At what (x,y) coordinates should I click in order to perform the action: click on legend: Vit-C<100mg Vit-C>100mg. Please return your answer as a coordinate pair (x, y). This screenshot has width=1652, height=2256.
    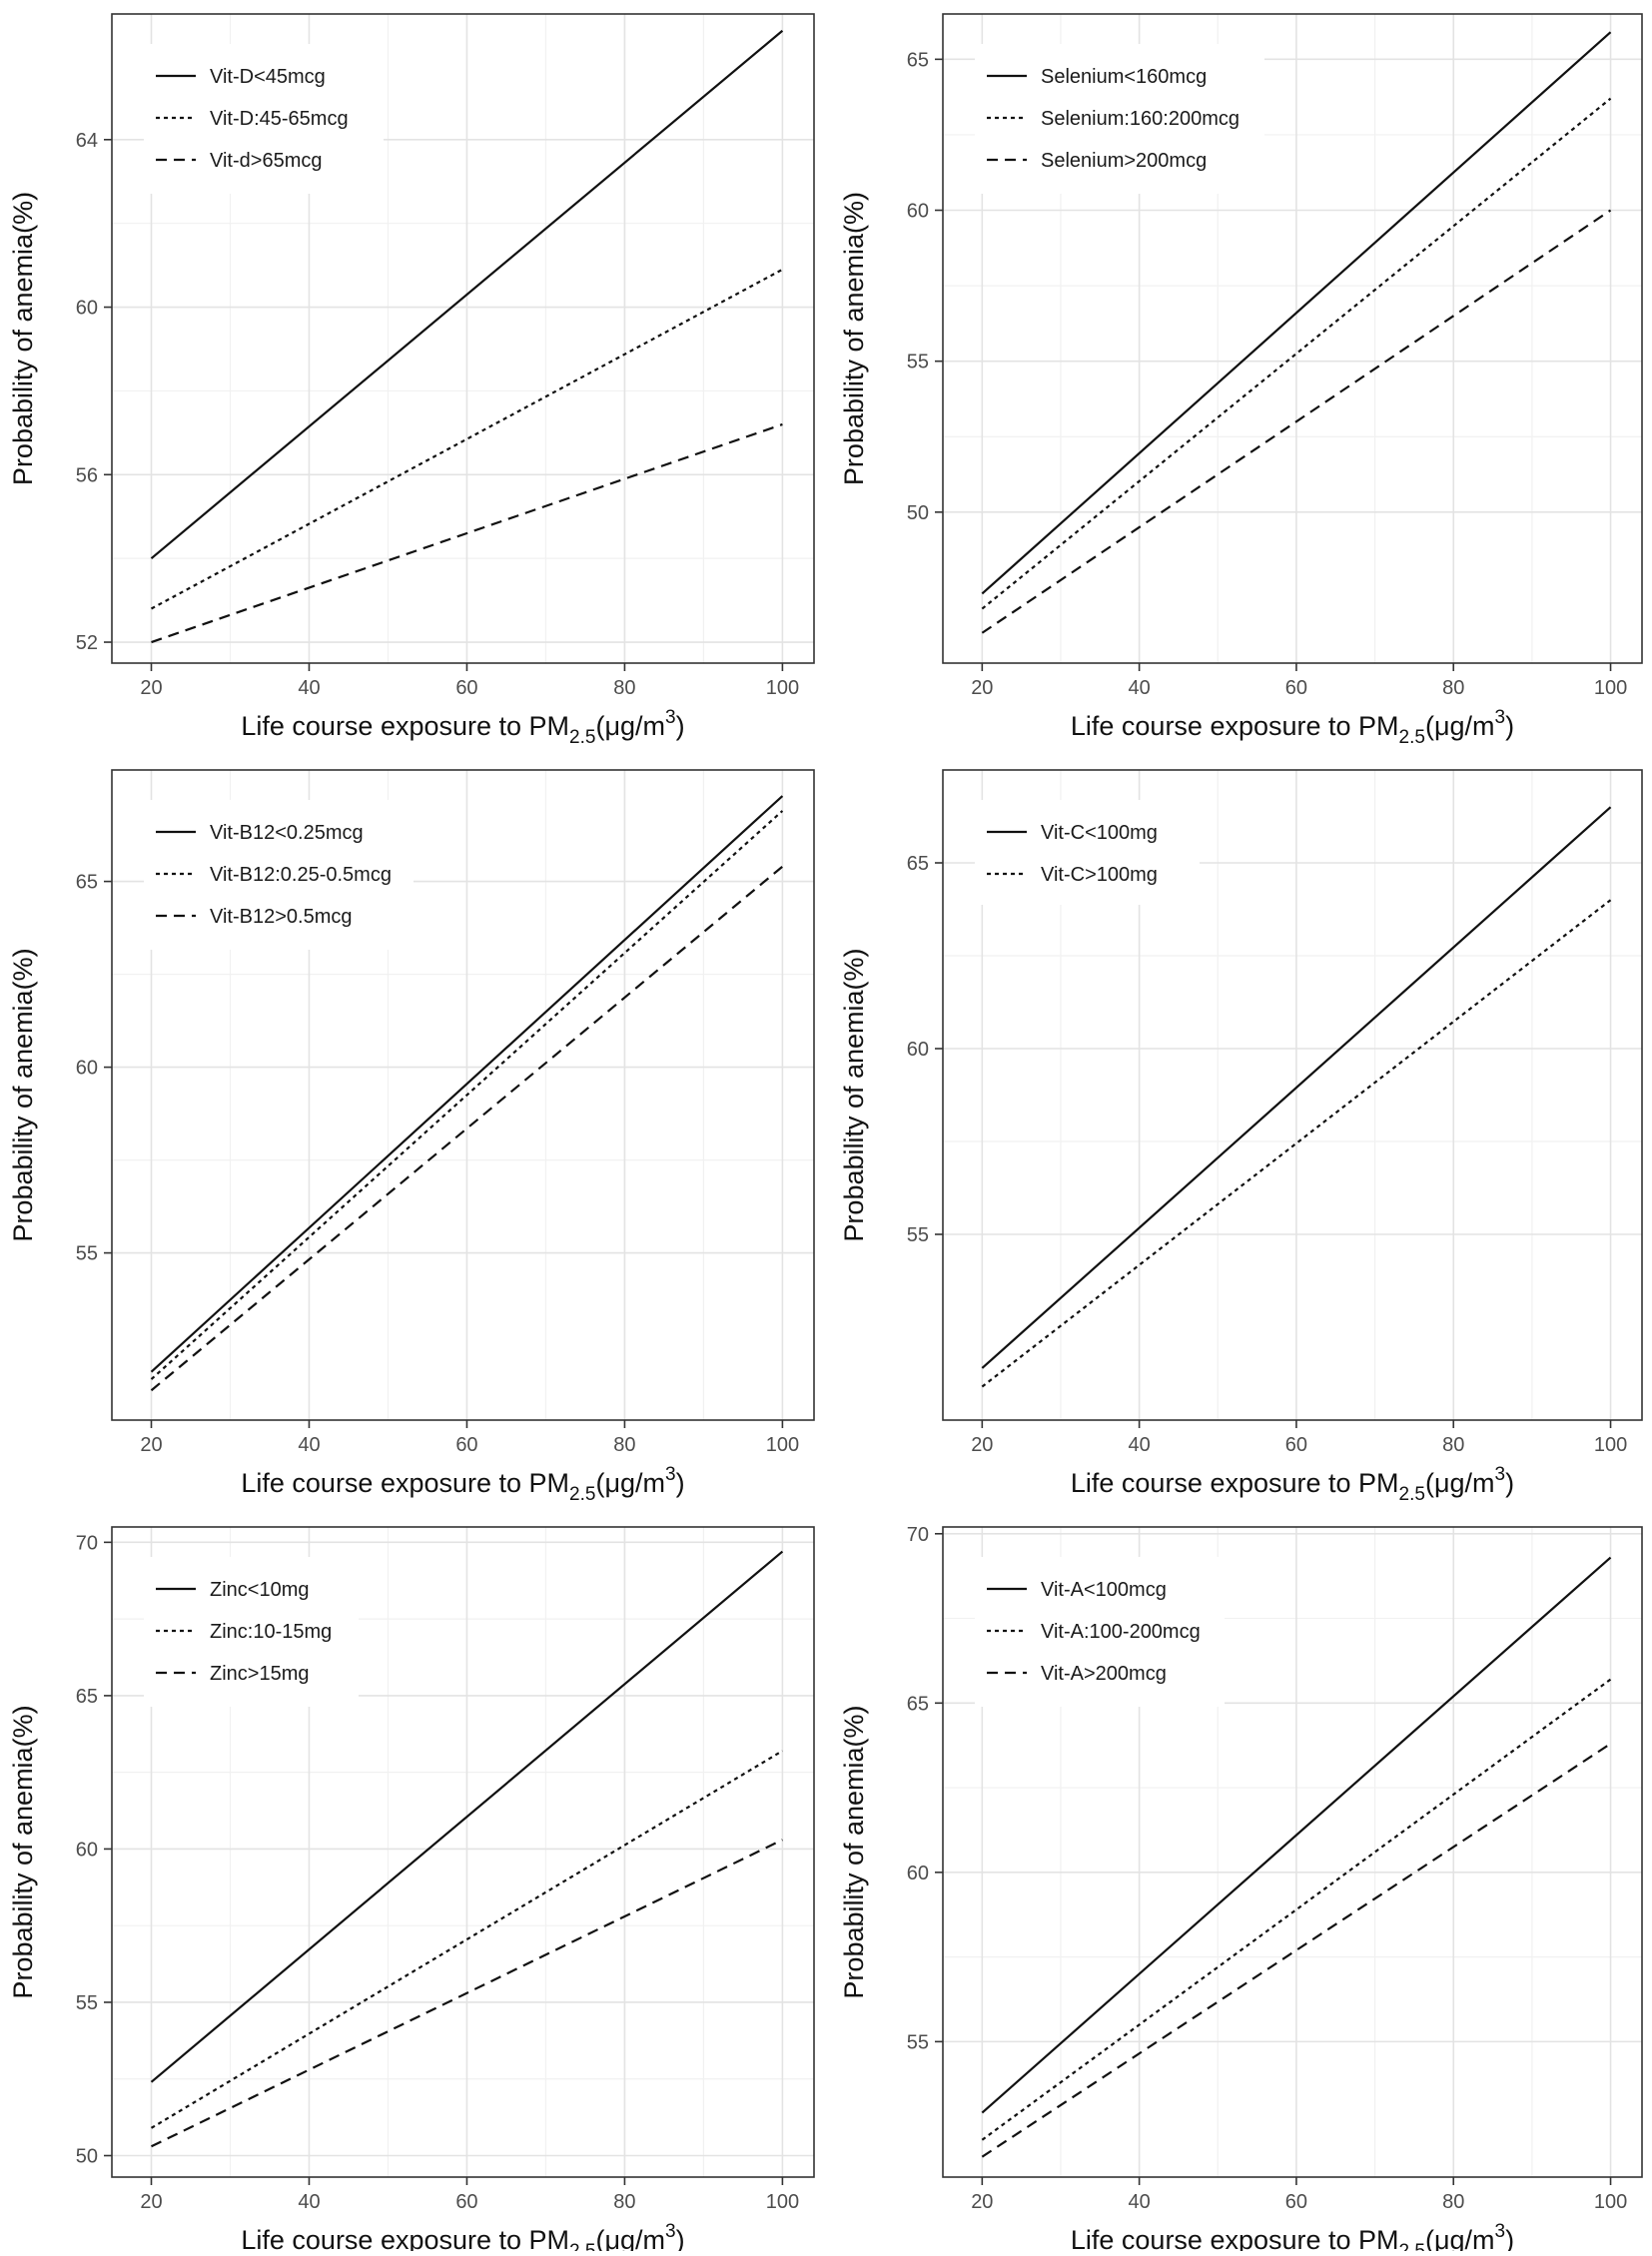
    Looking at the image, I should click on (1087, 852).